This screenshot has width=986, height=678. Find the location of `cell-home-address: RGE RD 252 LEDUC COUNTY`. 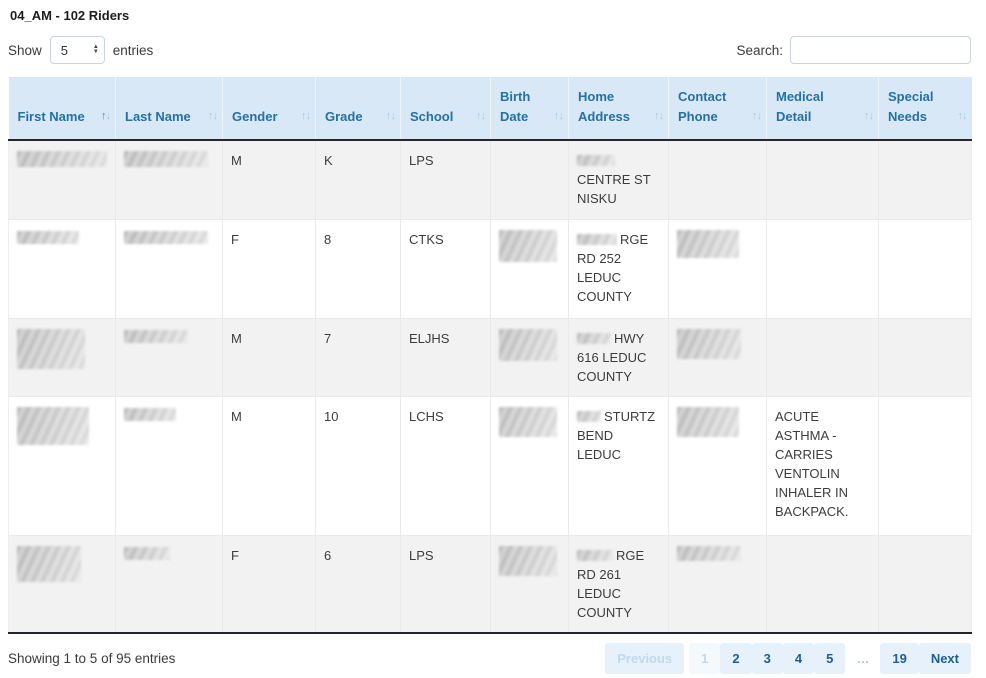

cell-home-address: RGE RD 252 LEDUC COUNTY is located at coordinates (618, 269).